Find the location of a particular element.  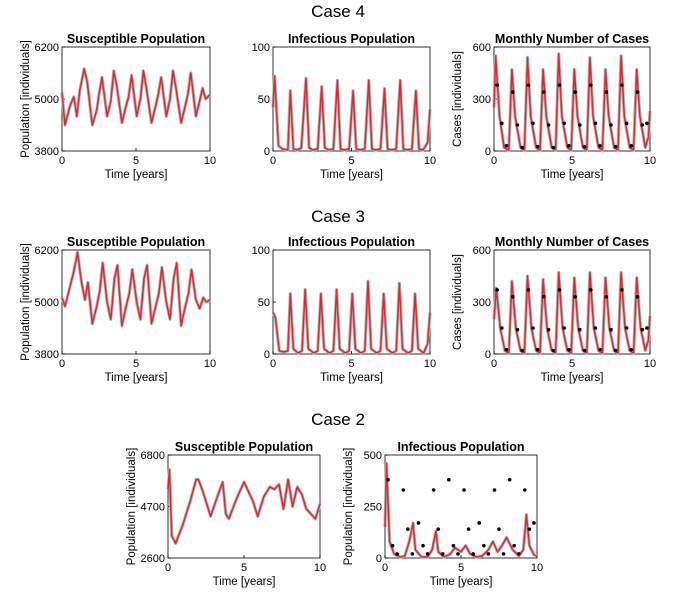

case4-cases-title: Monthly Number of Cases is located at coordinates (572, 39).